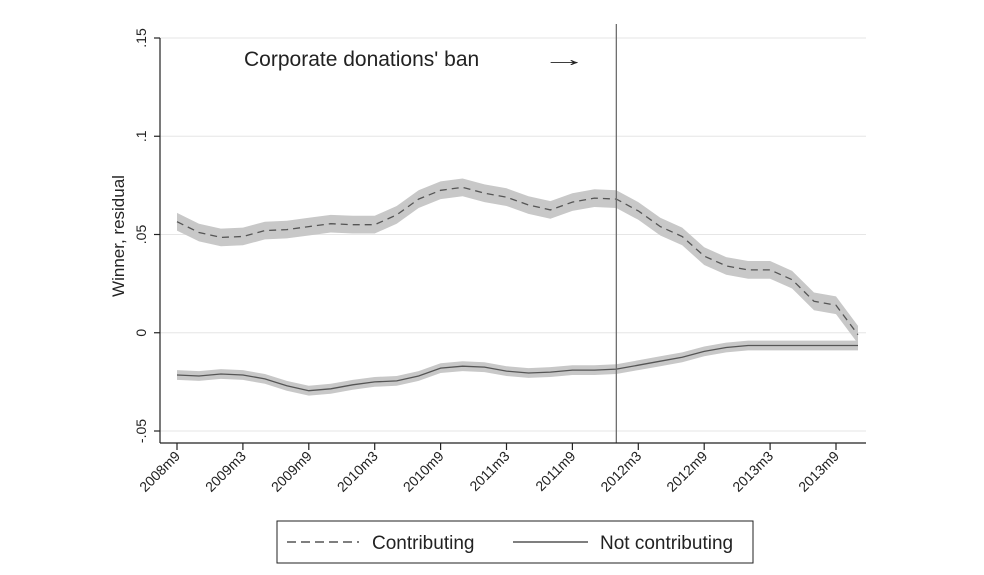  I want to click on legend-label-contributing: Contributing, so click(423, 543).